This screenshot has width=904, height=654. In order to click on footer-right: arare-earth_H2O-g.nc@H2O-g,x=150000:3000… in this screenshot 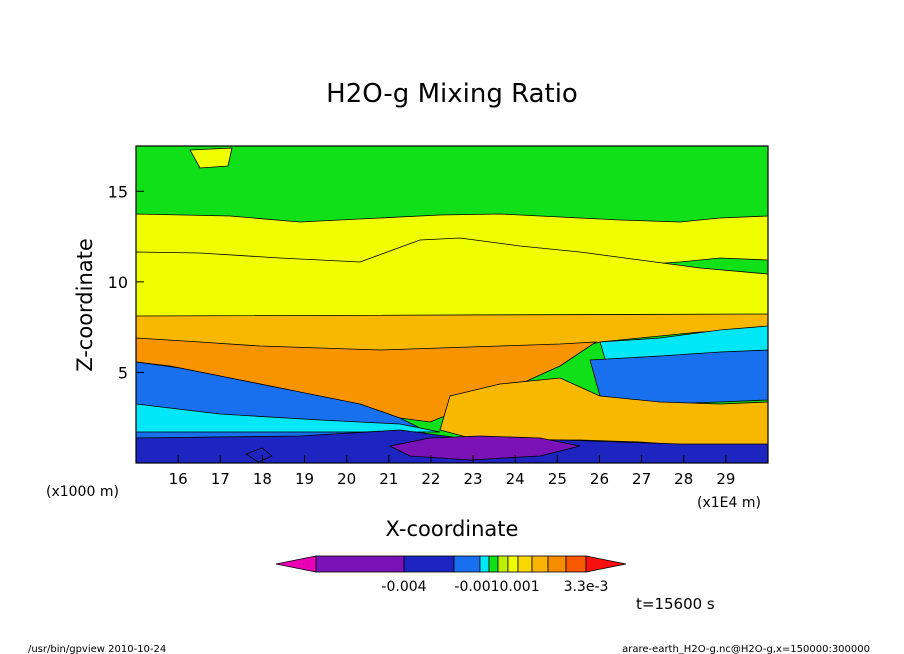, I will do `click(746, 649)`.